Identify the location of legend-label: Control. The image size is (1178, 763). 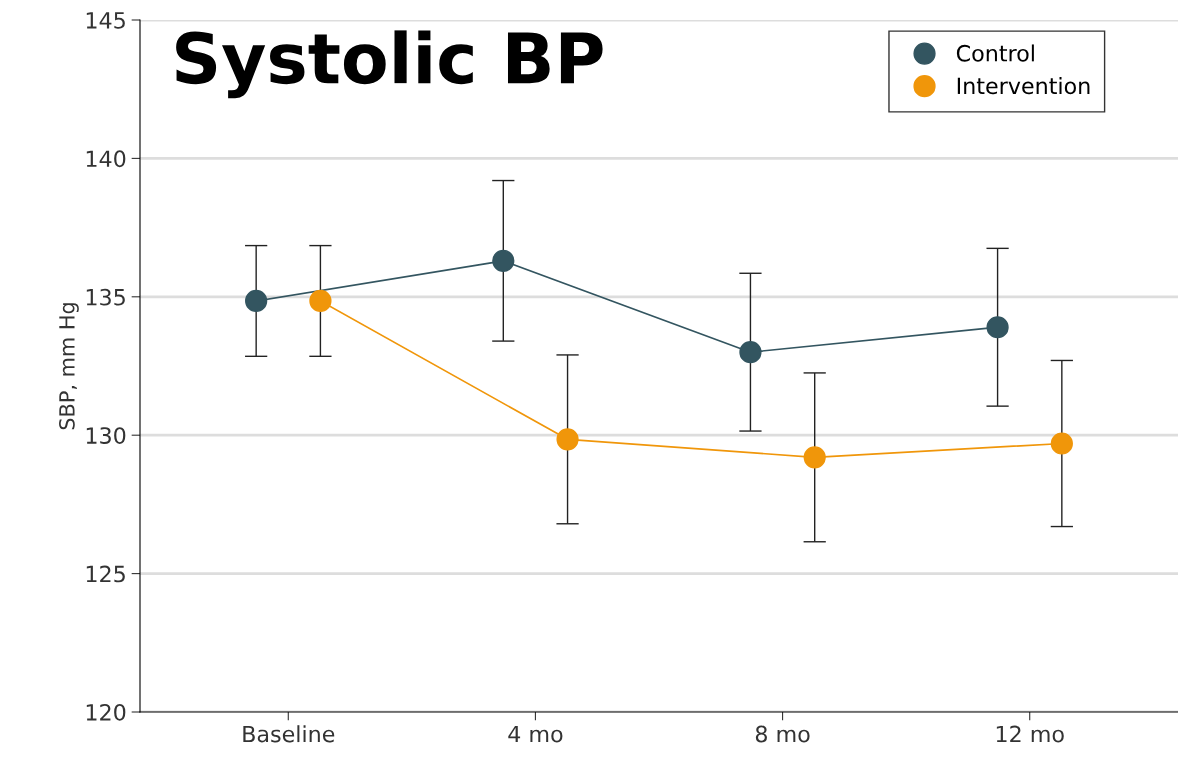
(995, 53).